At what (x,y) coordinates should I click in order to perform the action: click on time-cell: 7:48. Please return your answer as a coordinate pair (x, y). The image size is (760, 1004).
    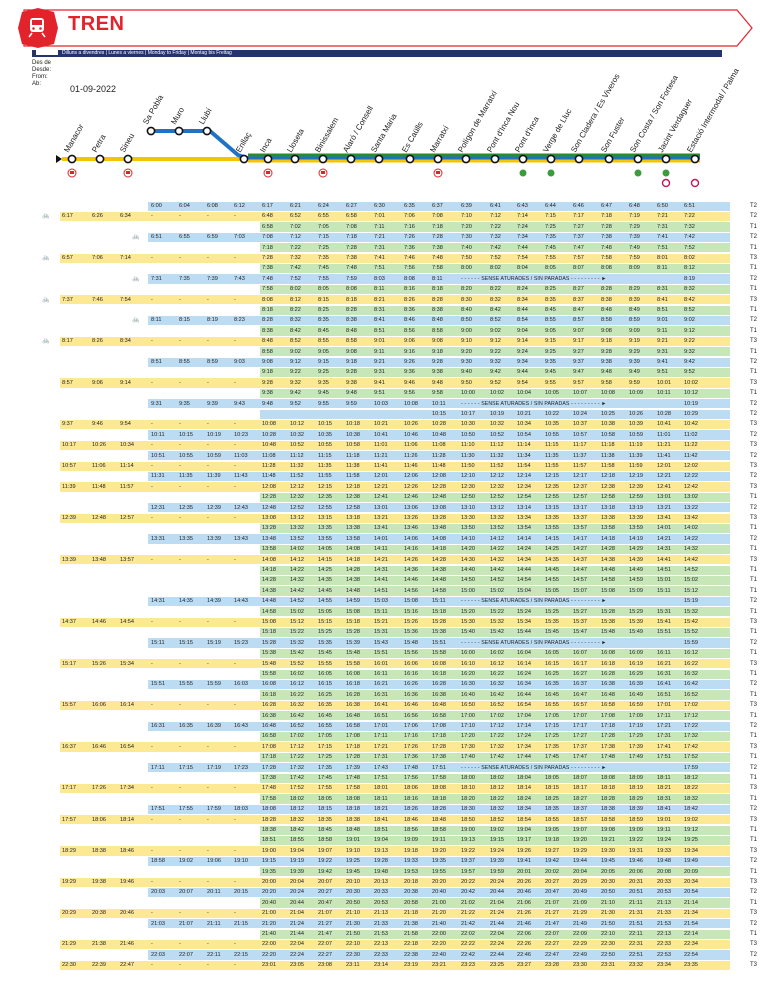
    Looking at the image, I should click on (606, 247).